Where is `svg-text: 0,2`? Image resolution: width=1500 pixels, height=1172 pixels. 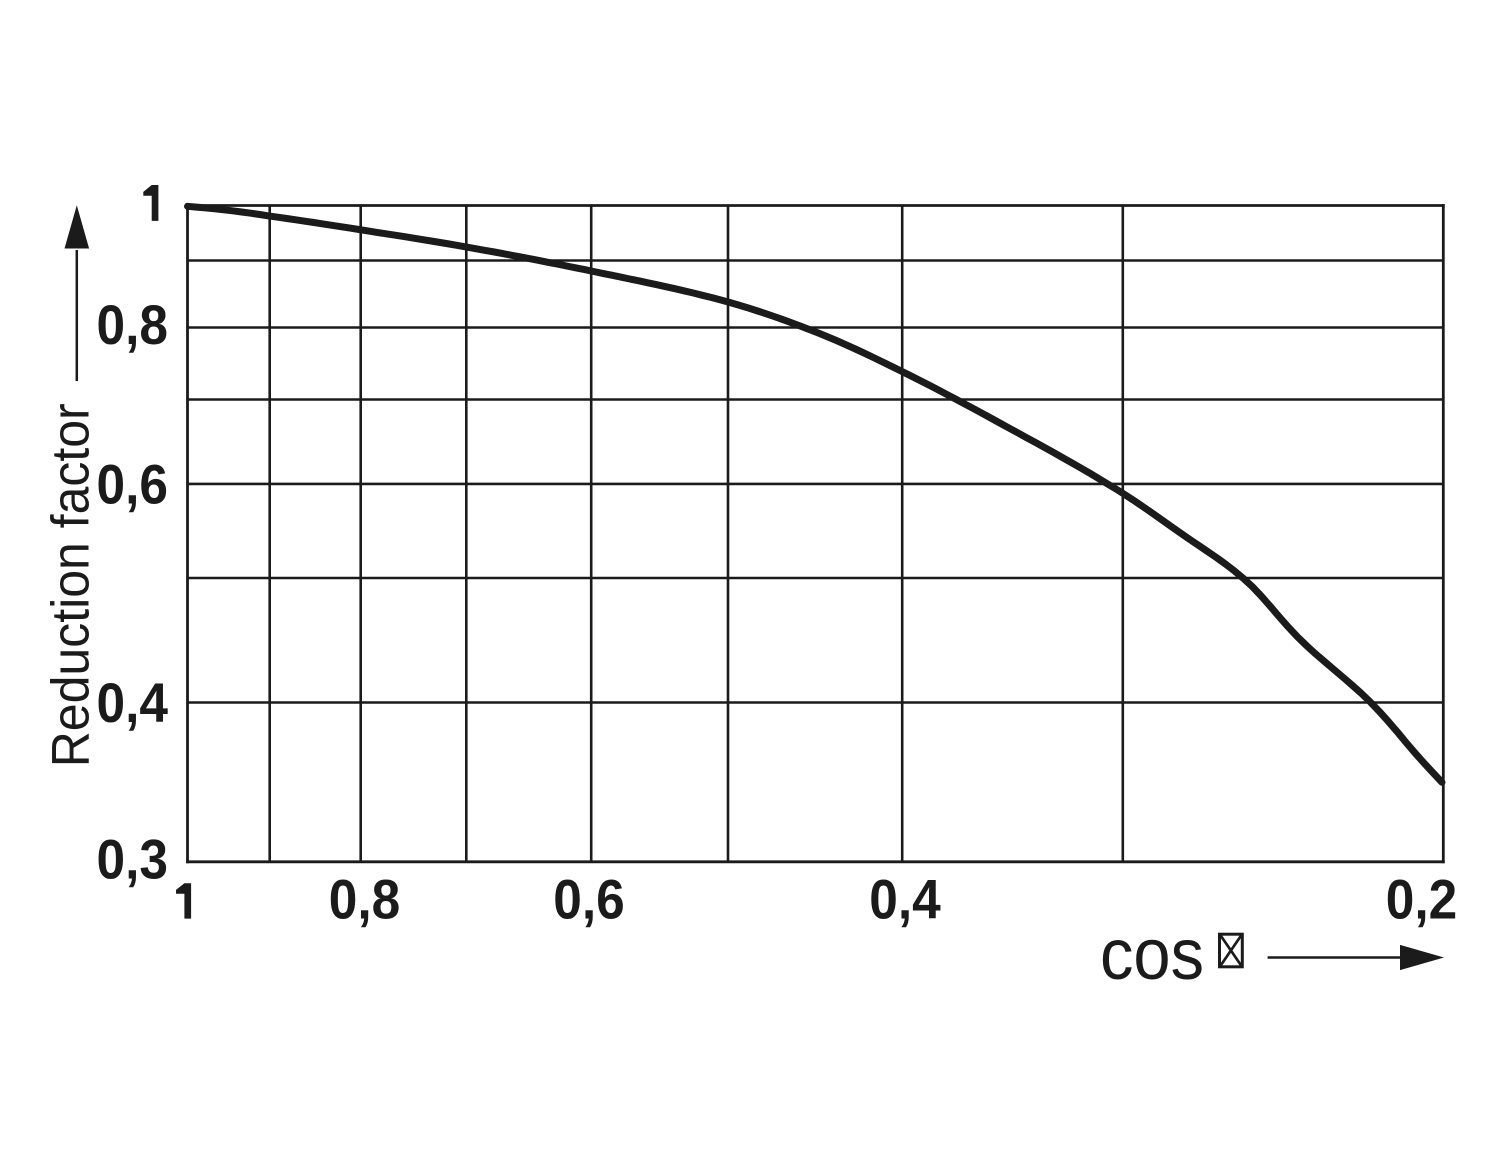
svg-text: 0,2 is located at coordinates (1422, 900).